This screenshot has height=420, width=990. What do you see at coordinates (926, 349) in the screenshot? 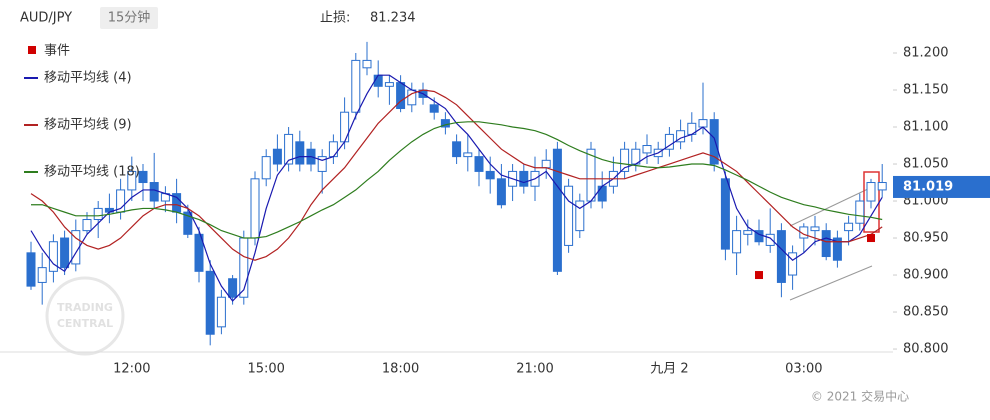
I see `y-tick-label: 80.800` at bounding box center [926, 349].